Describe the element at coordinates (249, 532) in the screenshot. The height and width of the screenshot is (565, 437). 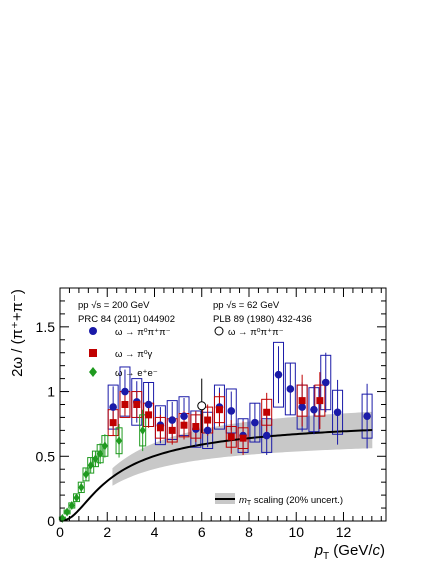
I see `x-tick-label: 8` at that location.